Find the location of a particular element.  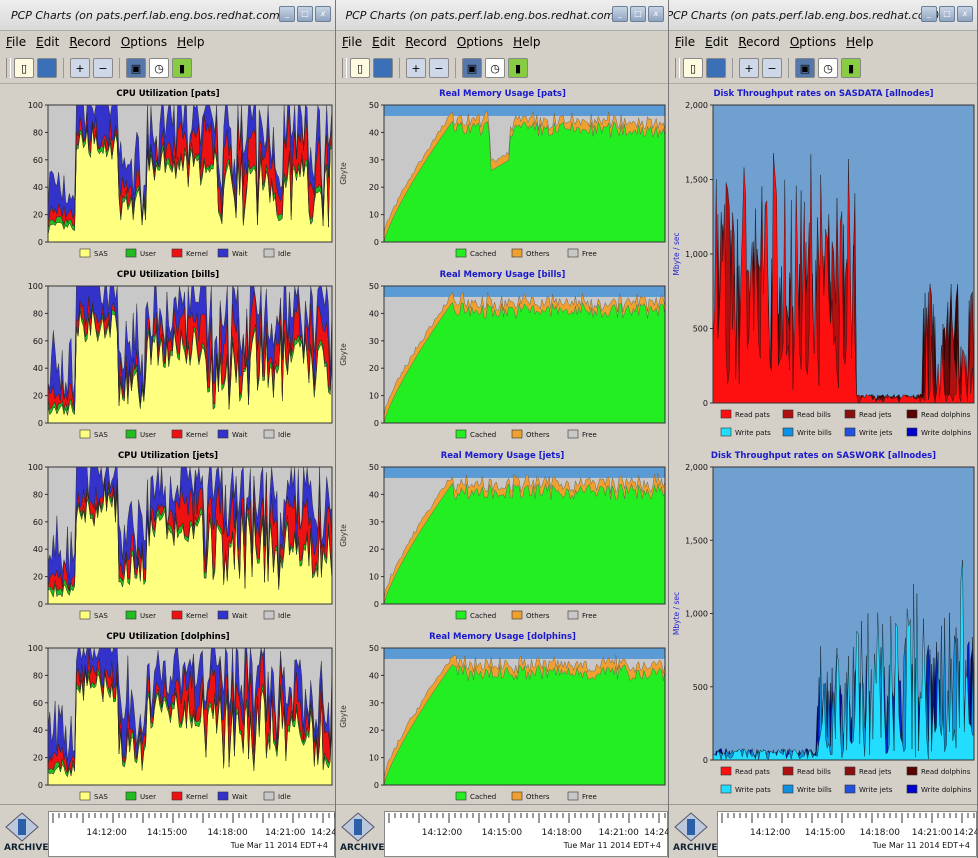

legend-label: Write bills is located at coordinates (814, 433).